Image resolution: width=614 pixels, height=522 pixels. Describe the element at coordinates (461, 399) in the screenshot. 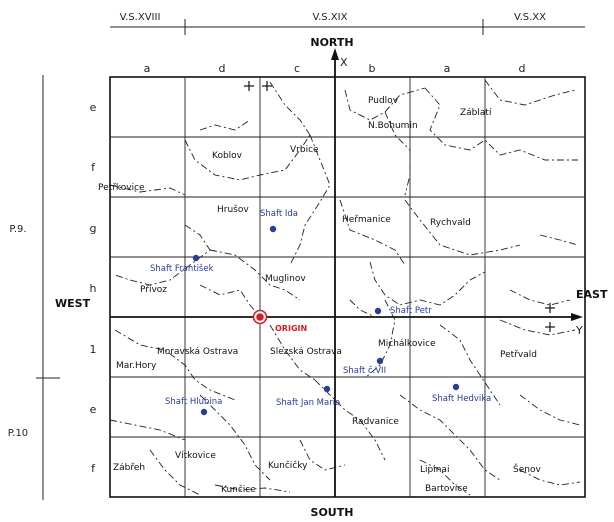

I see `shaft-label: Shaft Hedvika` at that location.